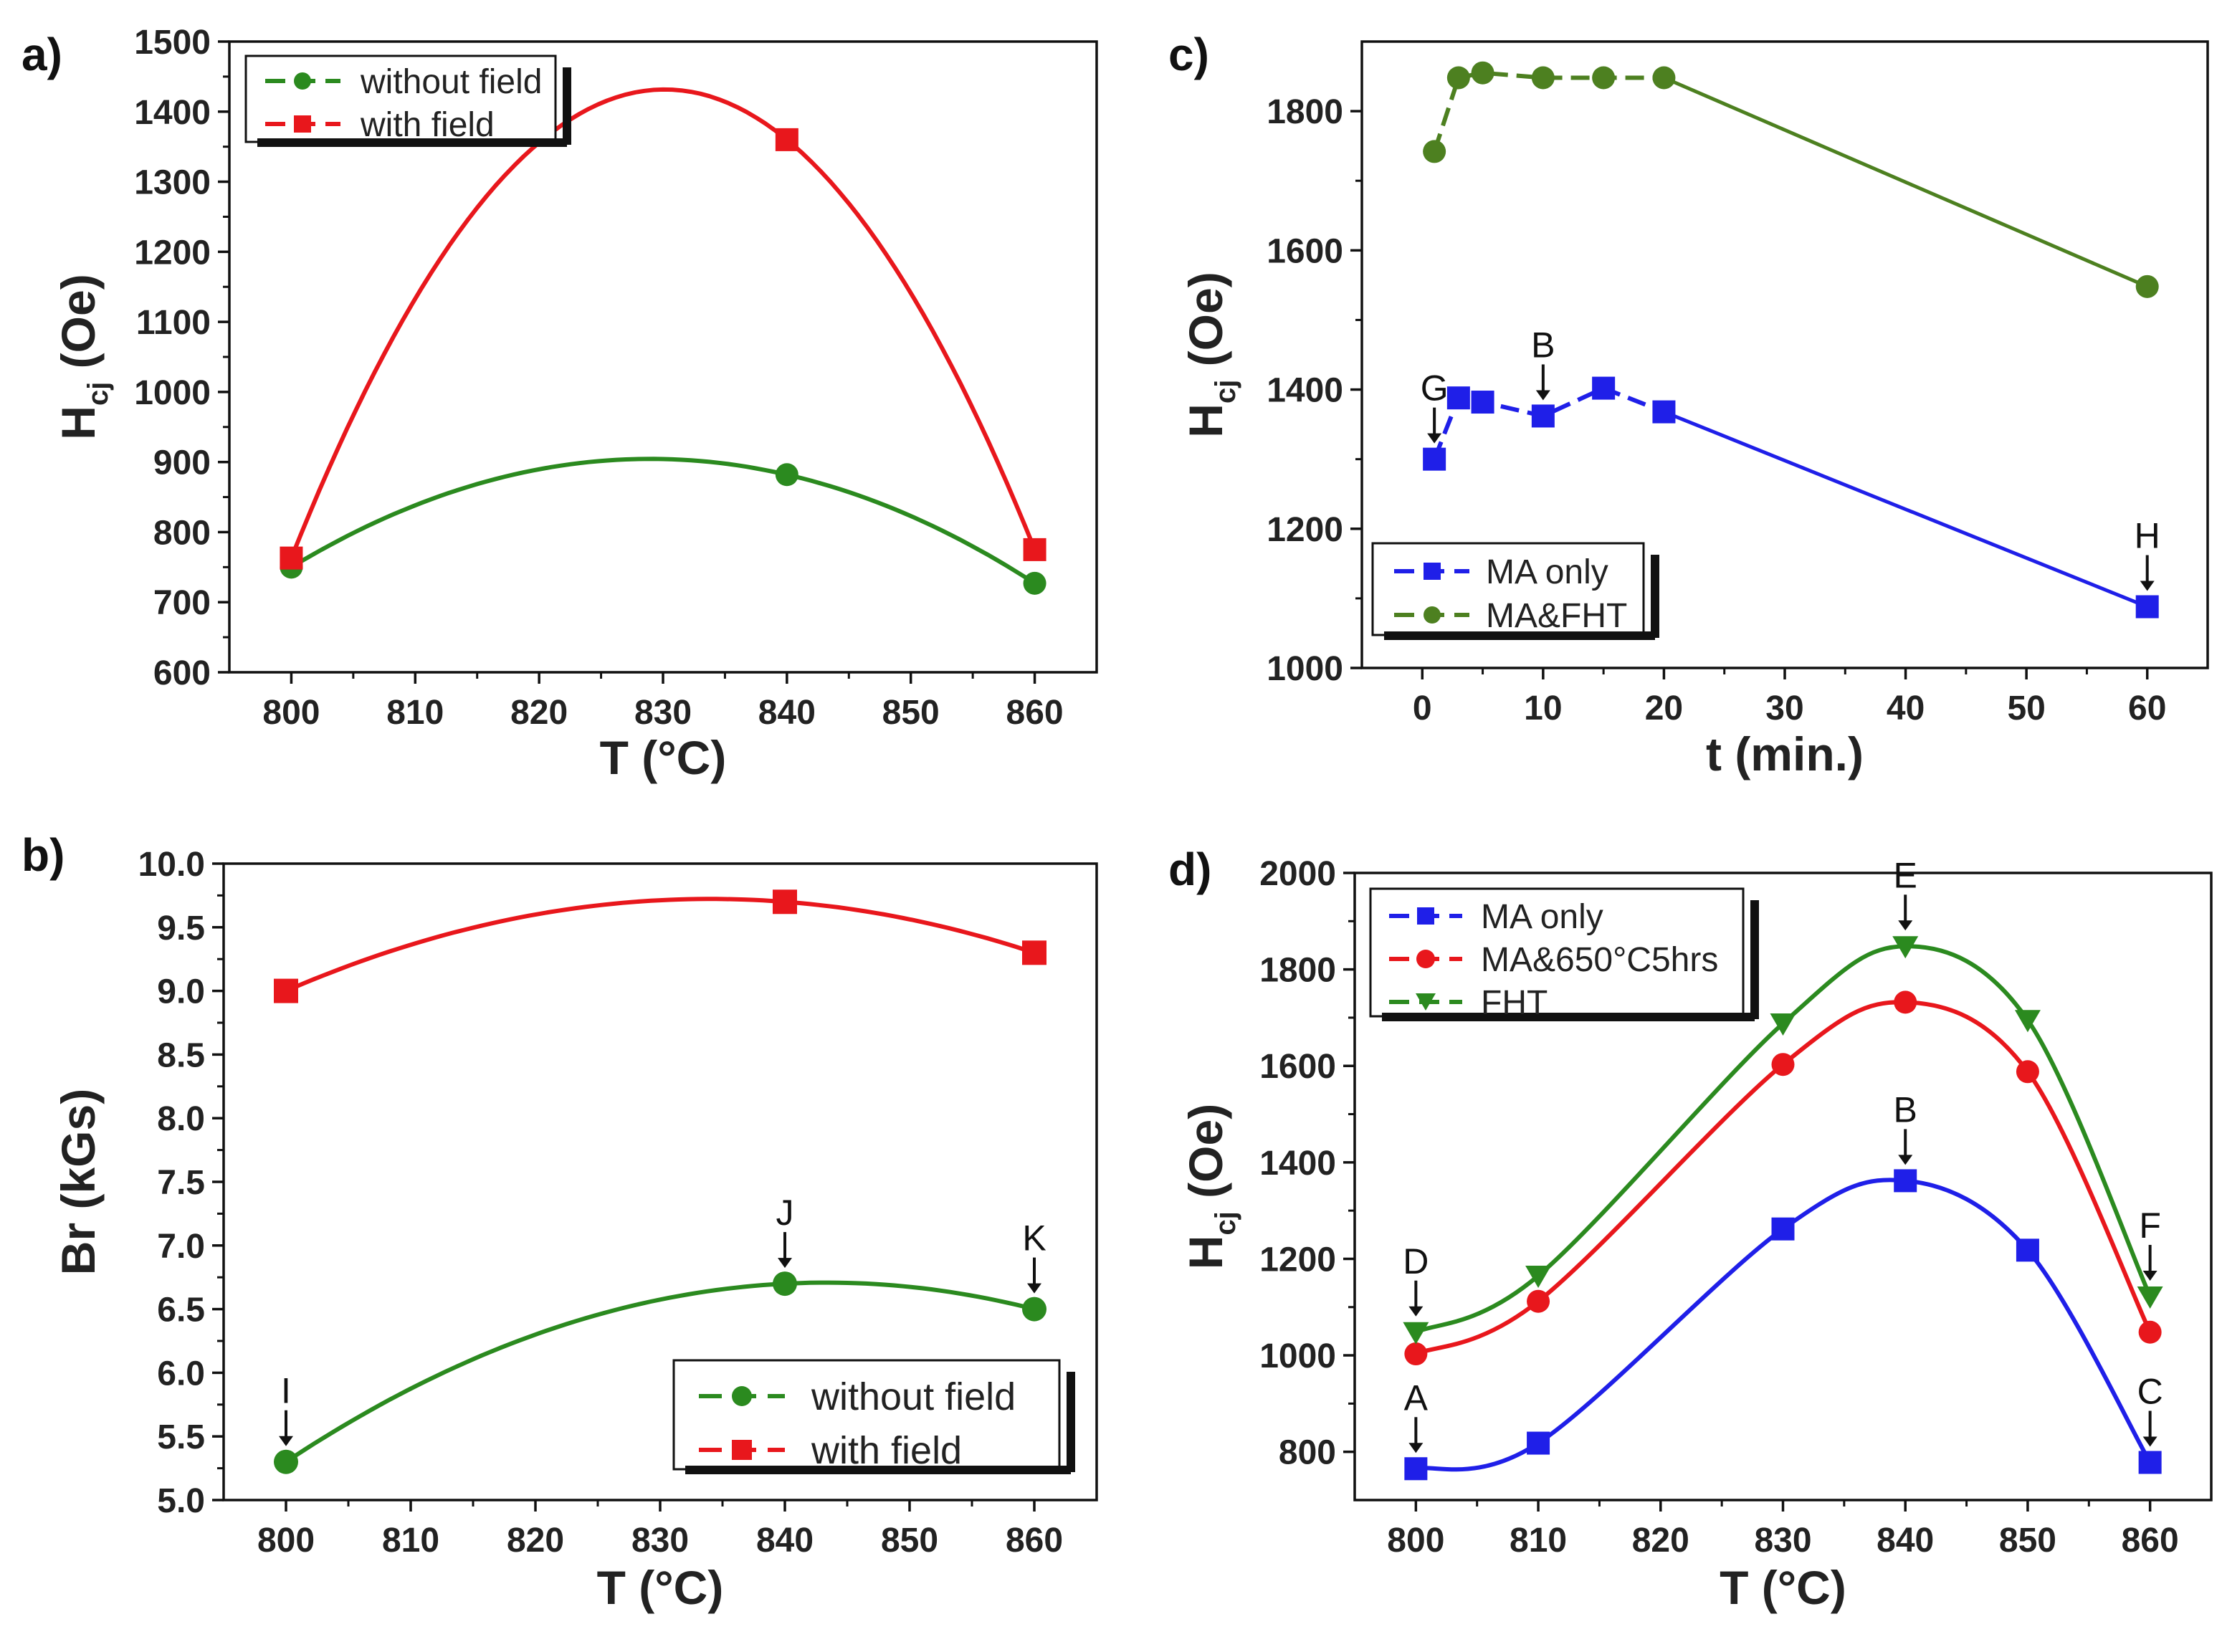 The width and height of the screenshot is (2222, 1652). I want to click on legend-a-marker-without, so click(302, 81).